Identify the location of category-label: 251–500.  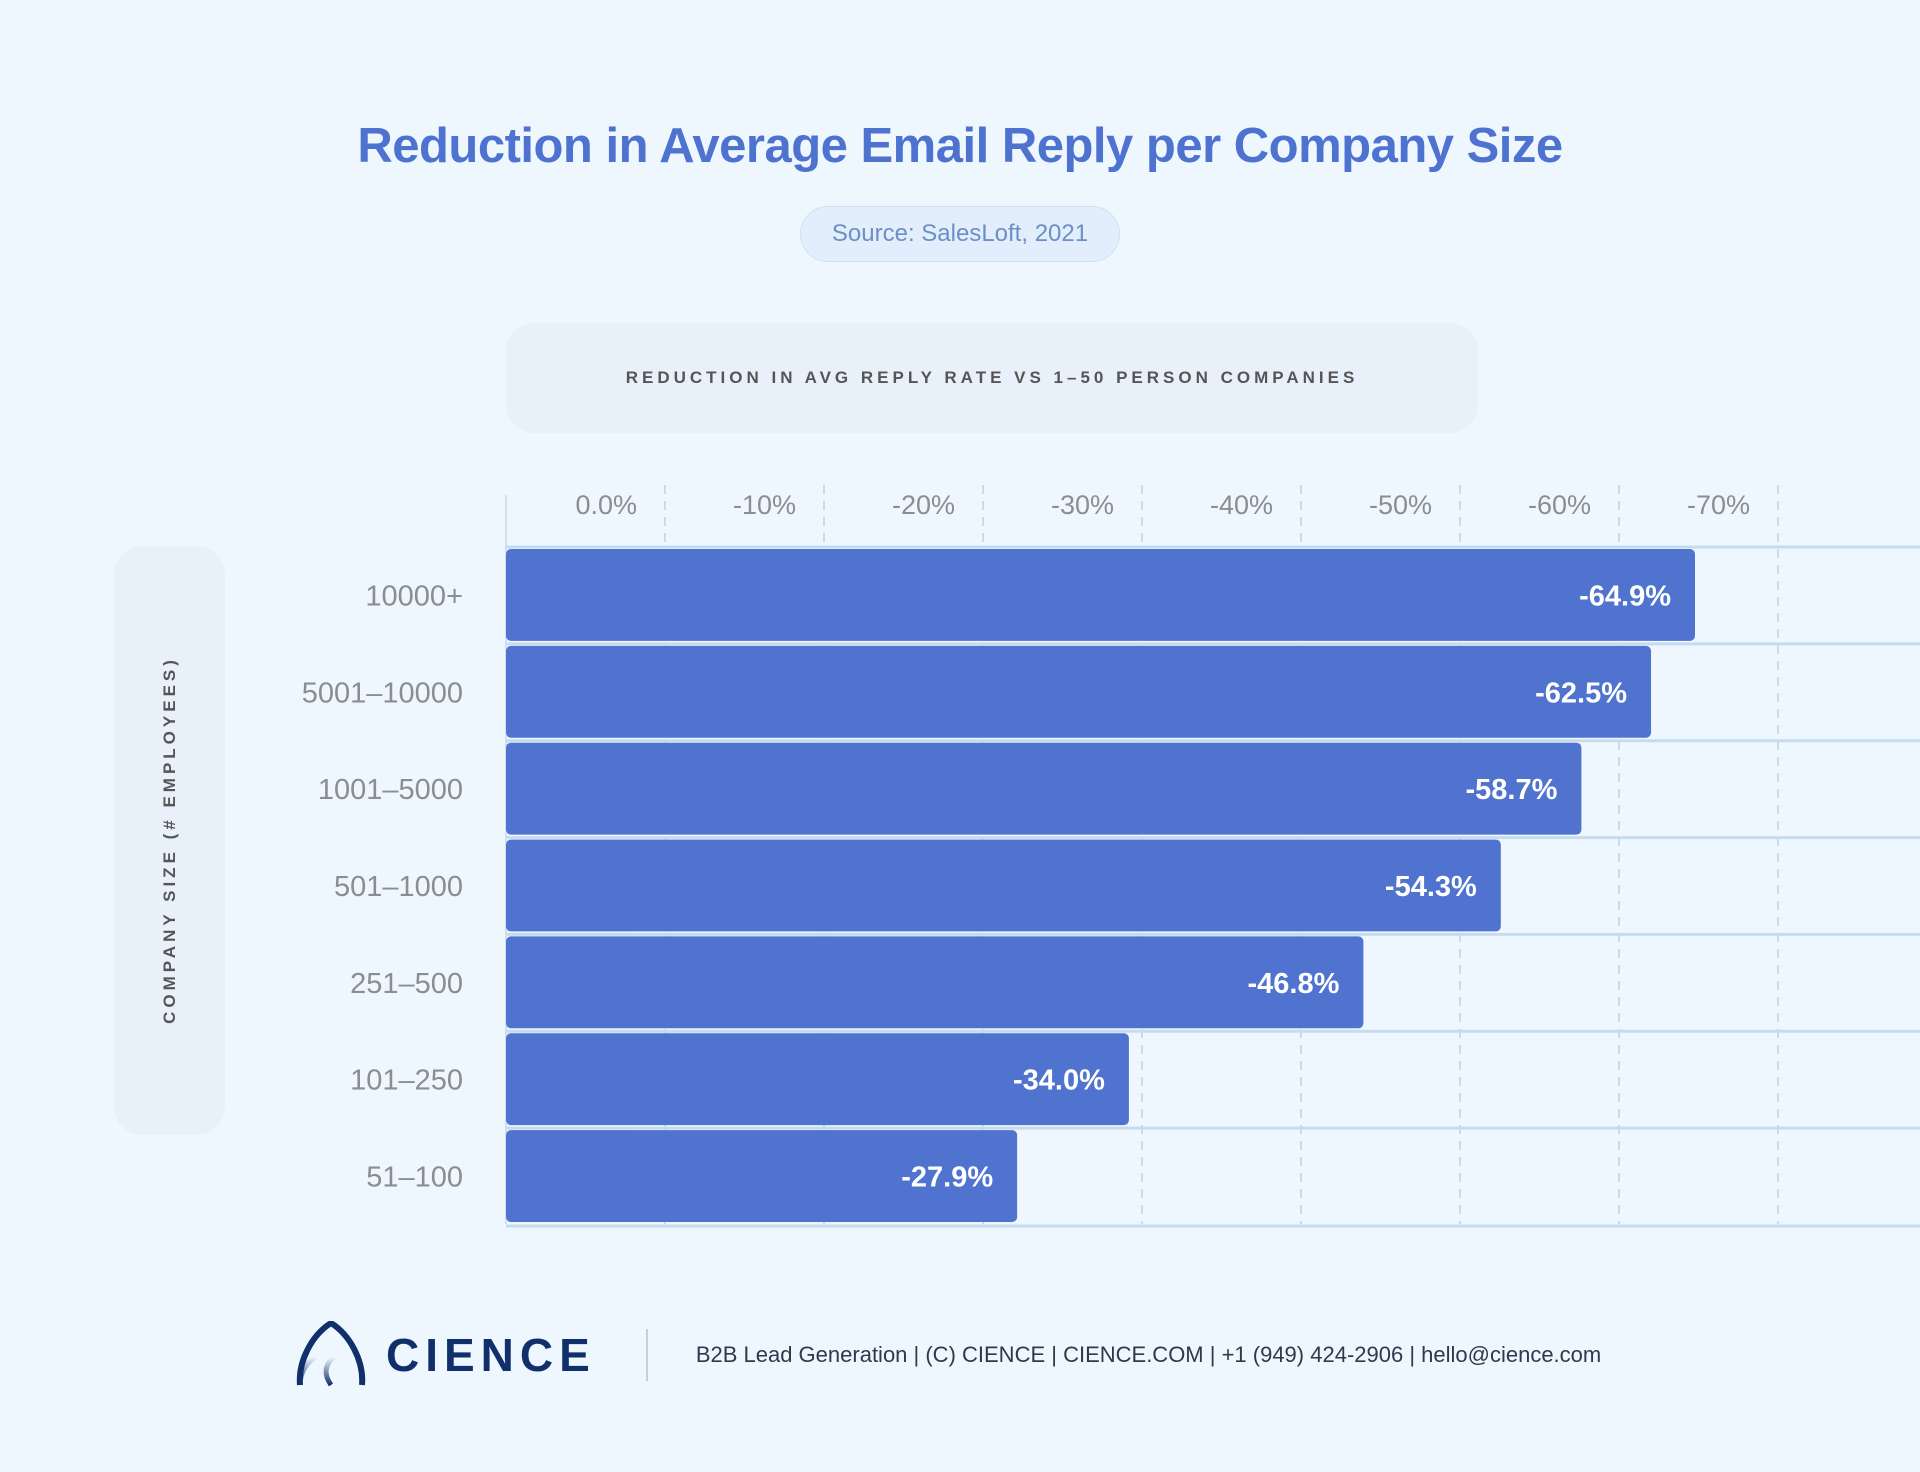
(406, 984).